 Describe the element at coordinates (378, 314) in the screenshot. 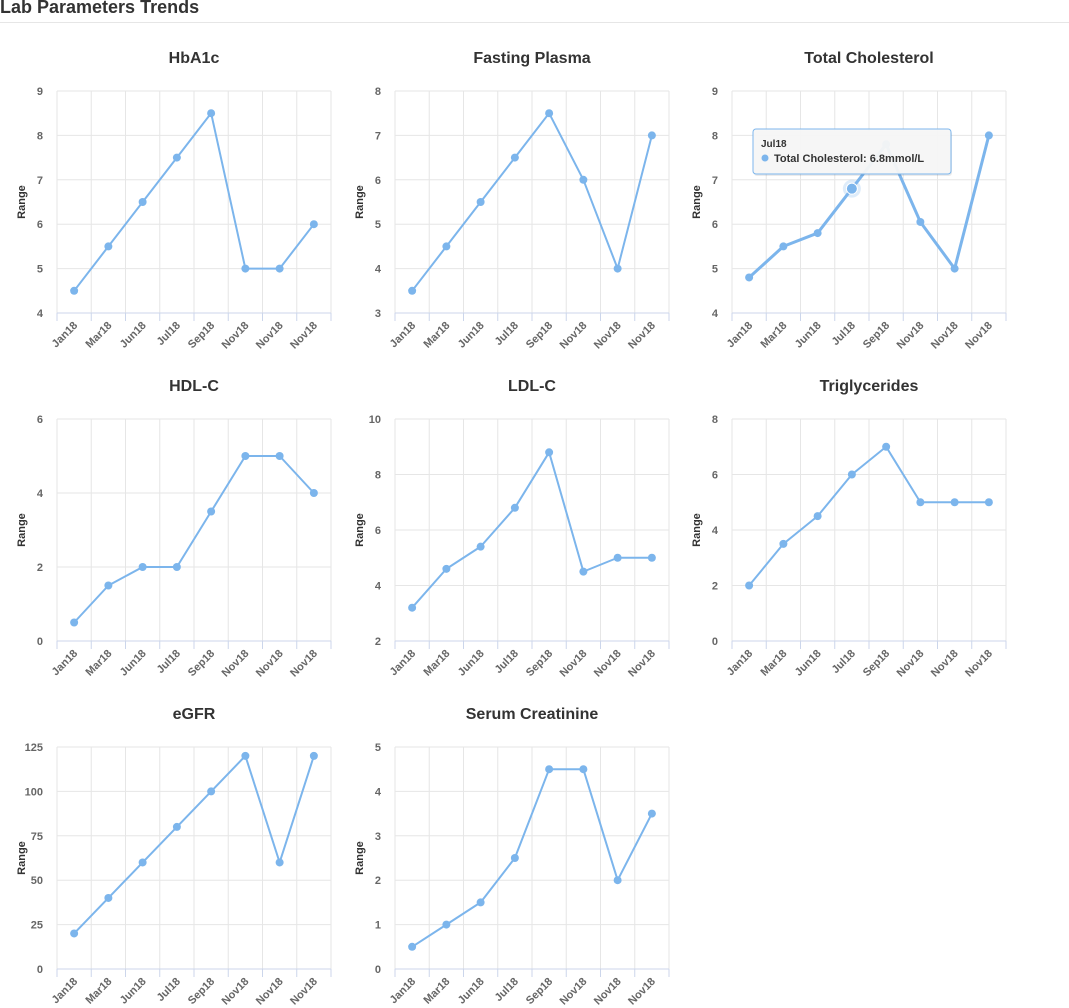

I see `y-tick-label: 3` at that location.